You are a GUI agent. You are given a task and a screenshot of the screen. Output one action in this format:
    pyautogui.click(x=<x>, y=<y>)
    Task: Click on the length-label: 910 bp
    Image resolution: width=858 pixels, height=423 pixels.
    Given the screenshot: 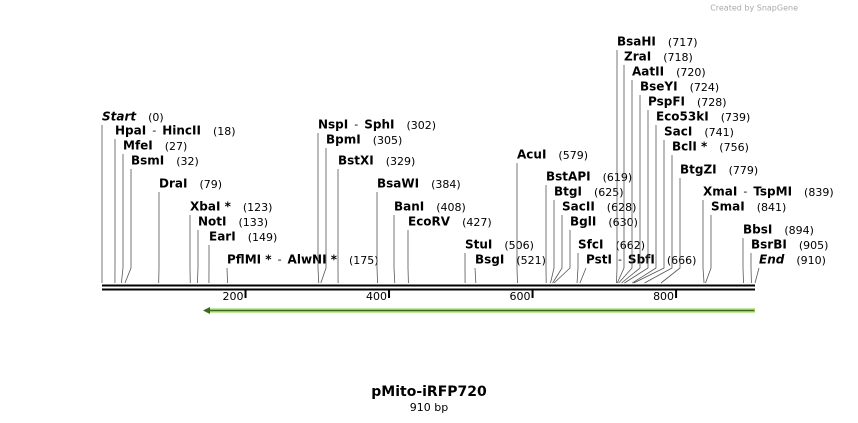 What is the action you would take?
    pyautogui.click(x=429, y=407)
    